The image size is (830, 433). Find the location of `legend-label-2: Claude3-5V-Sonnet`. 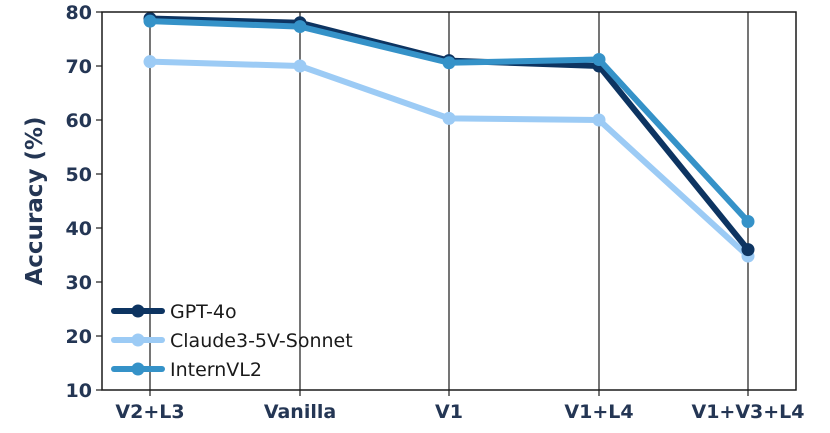

legend-label-2: Claude3-5V-Sonnet is located at coordinates (261, 341).